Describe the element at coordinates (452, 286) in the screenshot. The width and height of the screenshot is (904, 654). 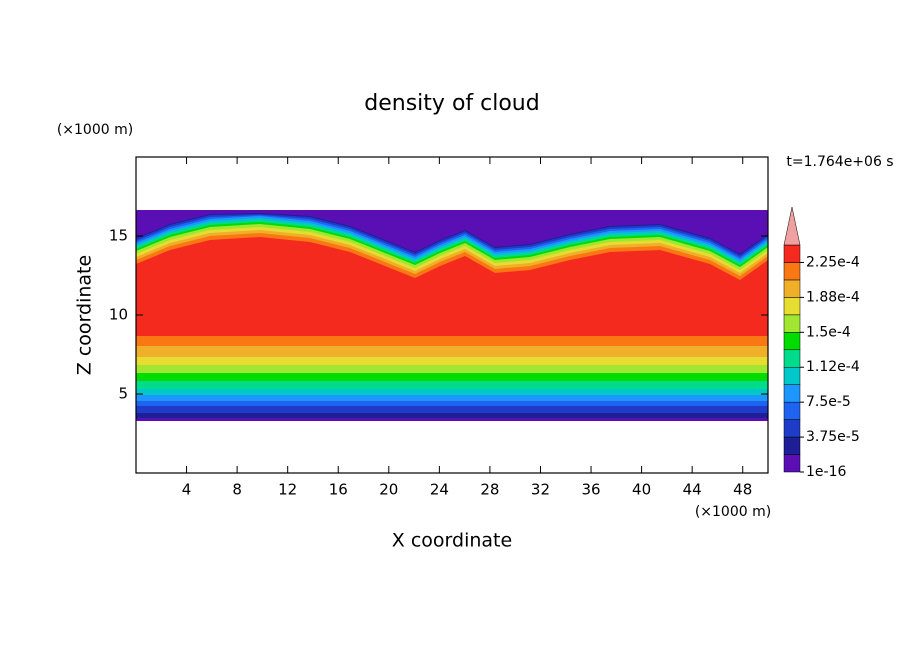
I see `contour-band` at that location.